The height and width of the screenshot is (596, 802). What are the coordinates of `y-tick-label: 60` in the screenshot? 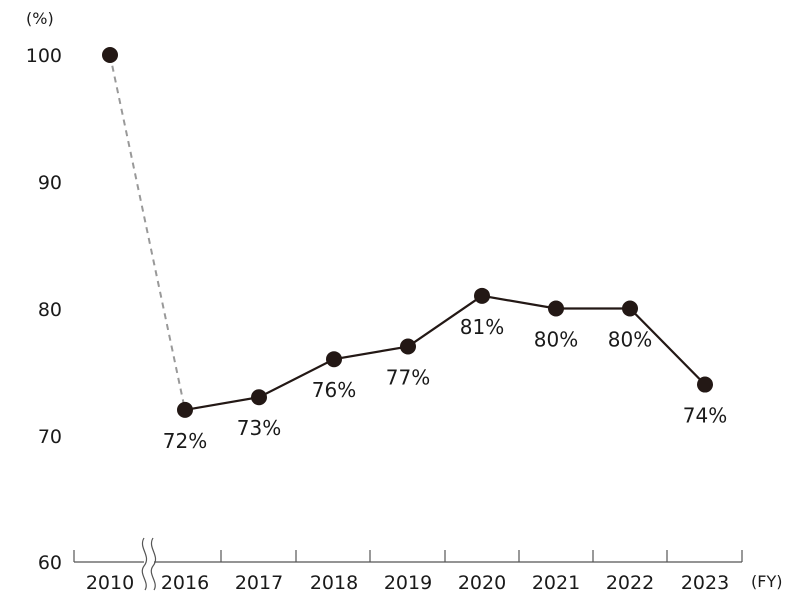 It's located at (50, 563).